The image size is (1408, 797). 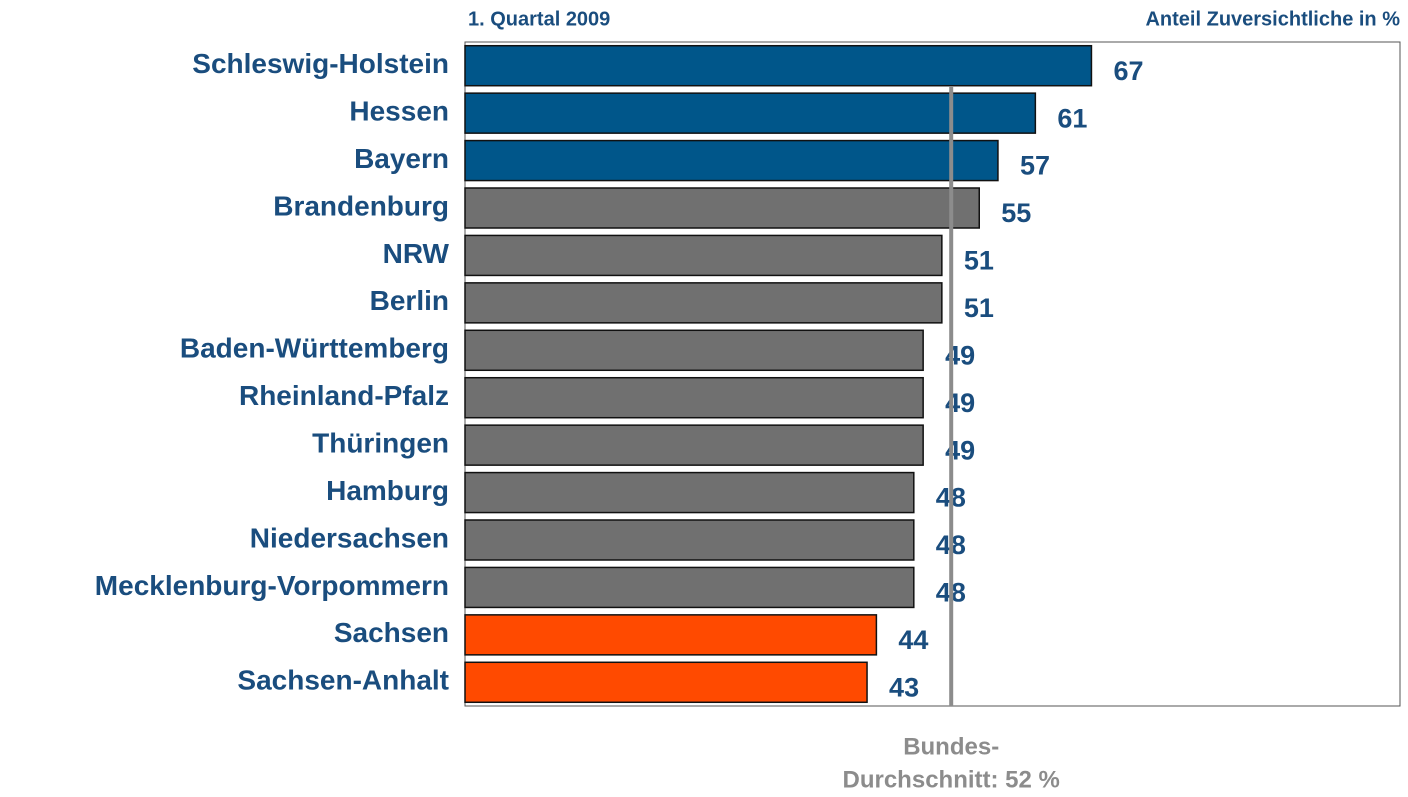 What do you see at coordinates (951, 779) in the screenshot?
I see `reference-label: Durchschnitt: 52 %` at bounding box center [951, 779].